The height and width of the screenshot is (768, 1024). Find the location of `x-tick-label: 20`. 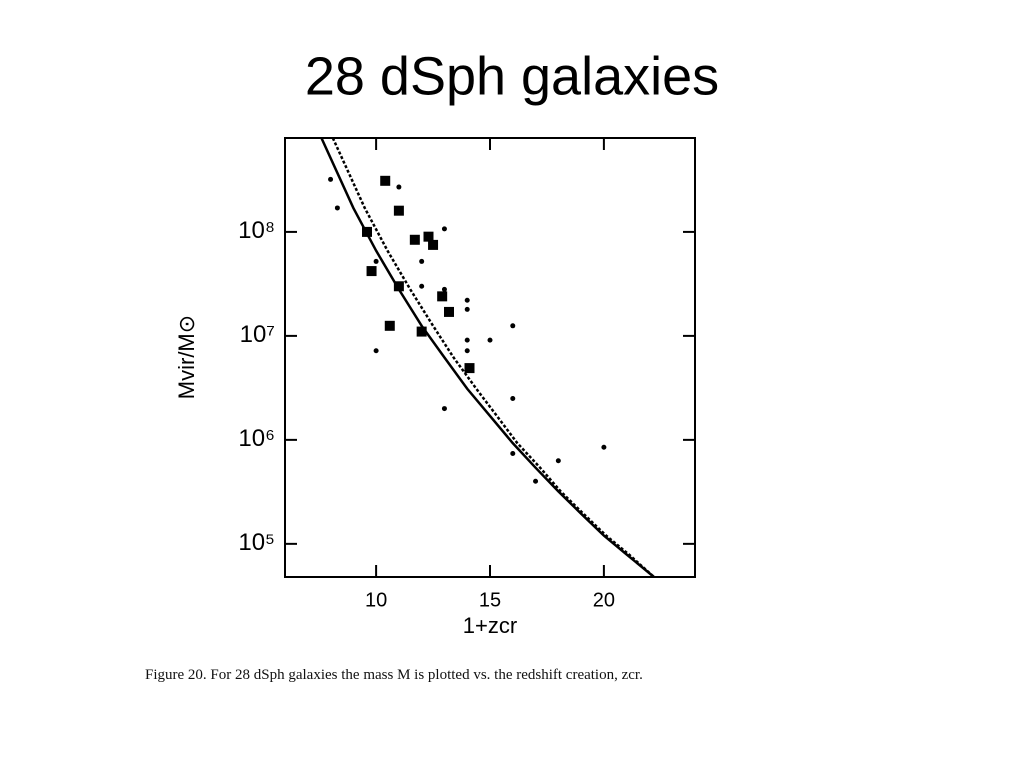

x-tick-label: 20 is located at coordinates (604, 600).